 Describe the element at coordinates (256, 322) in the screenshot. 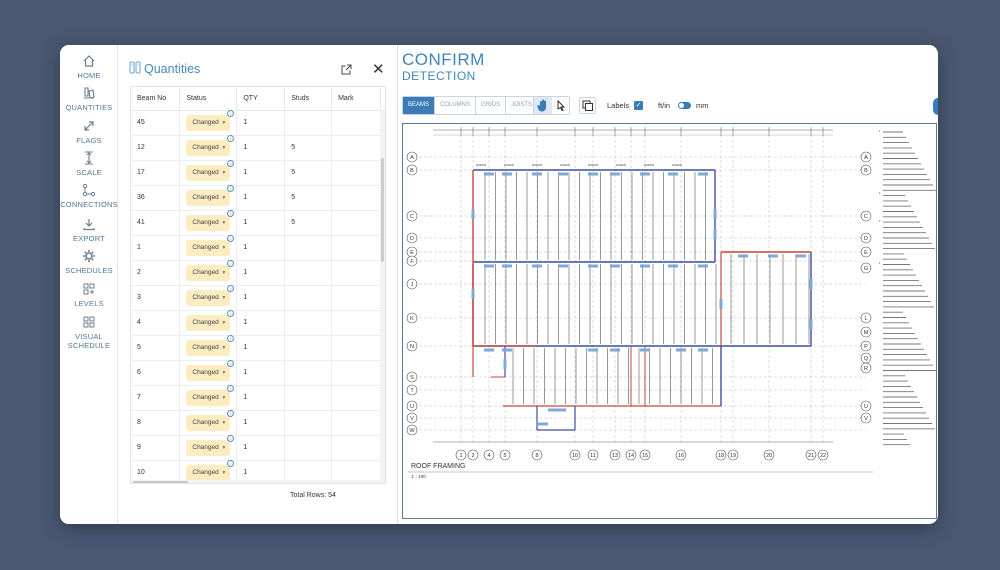

I see `table-row: 4 Changed ▼ i 1` at that location.